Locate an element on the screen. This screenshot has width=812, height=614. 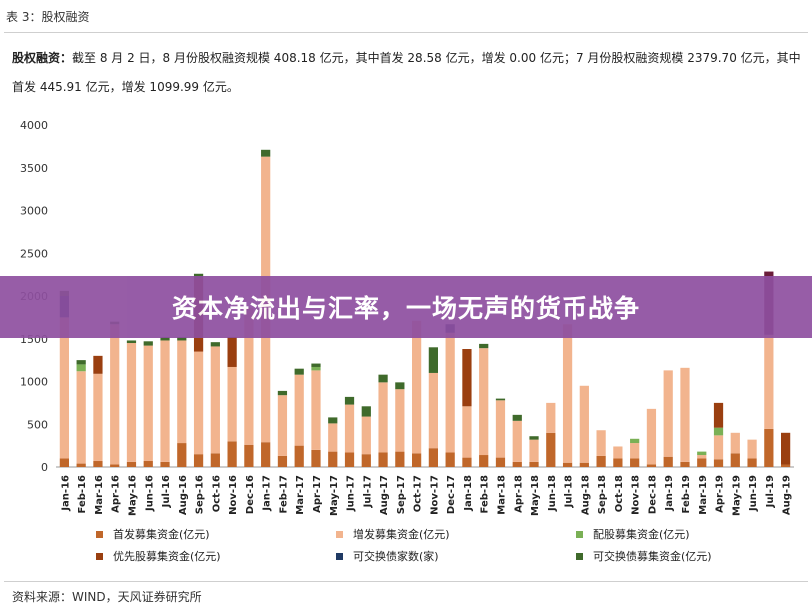
legend-label: 可交换债募集资金(亿元) is located at coordinates (652, 556).